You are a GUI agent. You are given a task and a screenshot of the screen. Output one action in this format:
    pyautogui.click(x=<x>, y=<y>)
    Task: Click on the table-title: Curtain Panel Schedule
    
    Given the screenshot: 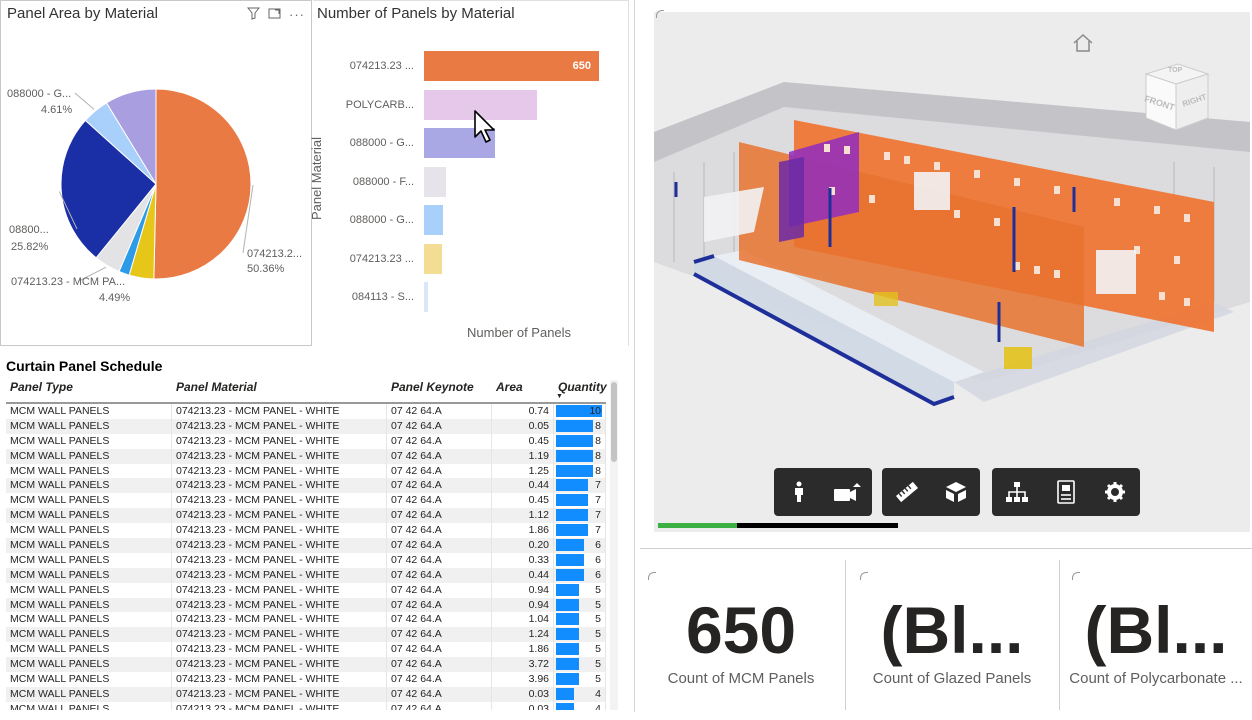 What is the action you would take?
    pyautogui.click(x=84, y=366)
    